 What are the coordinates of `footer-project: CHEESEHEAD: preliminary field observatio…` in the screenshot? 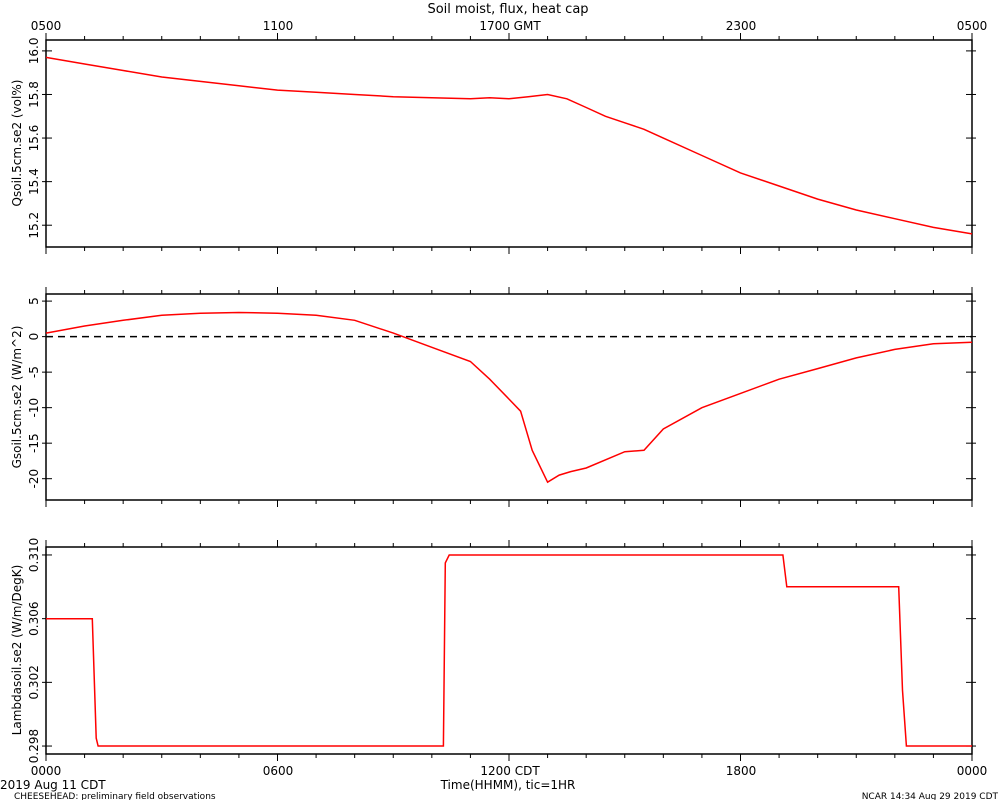 It's located at (115, 796).